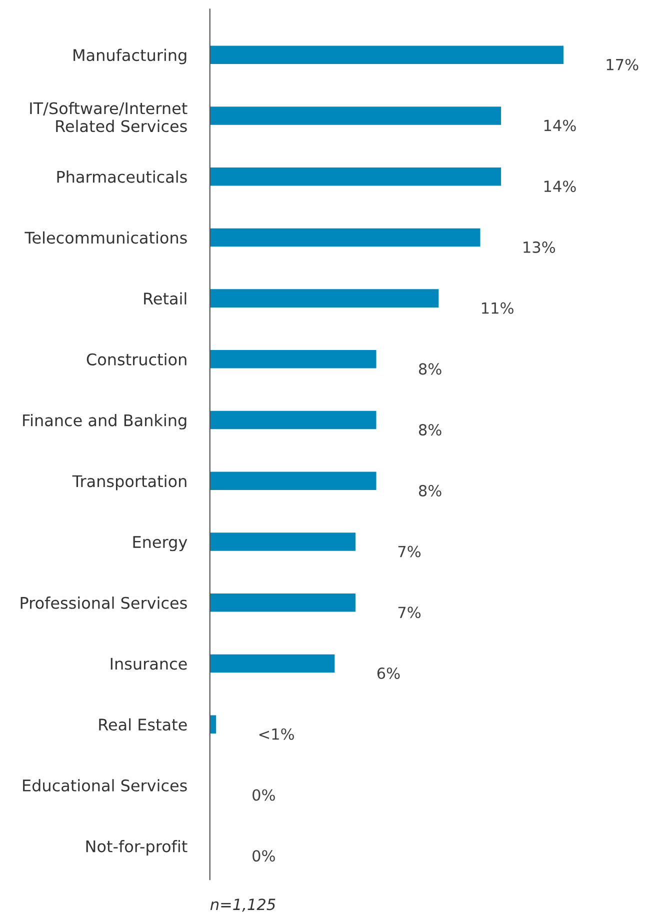 The width and height of the screenshot is (660, 921). What do you see at coordinates (130, 56) in the screenshot?
I see `y-tick-label: Manufacturing` at bounding box center [130, 56].